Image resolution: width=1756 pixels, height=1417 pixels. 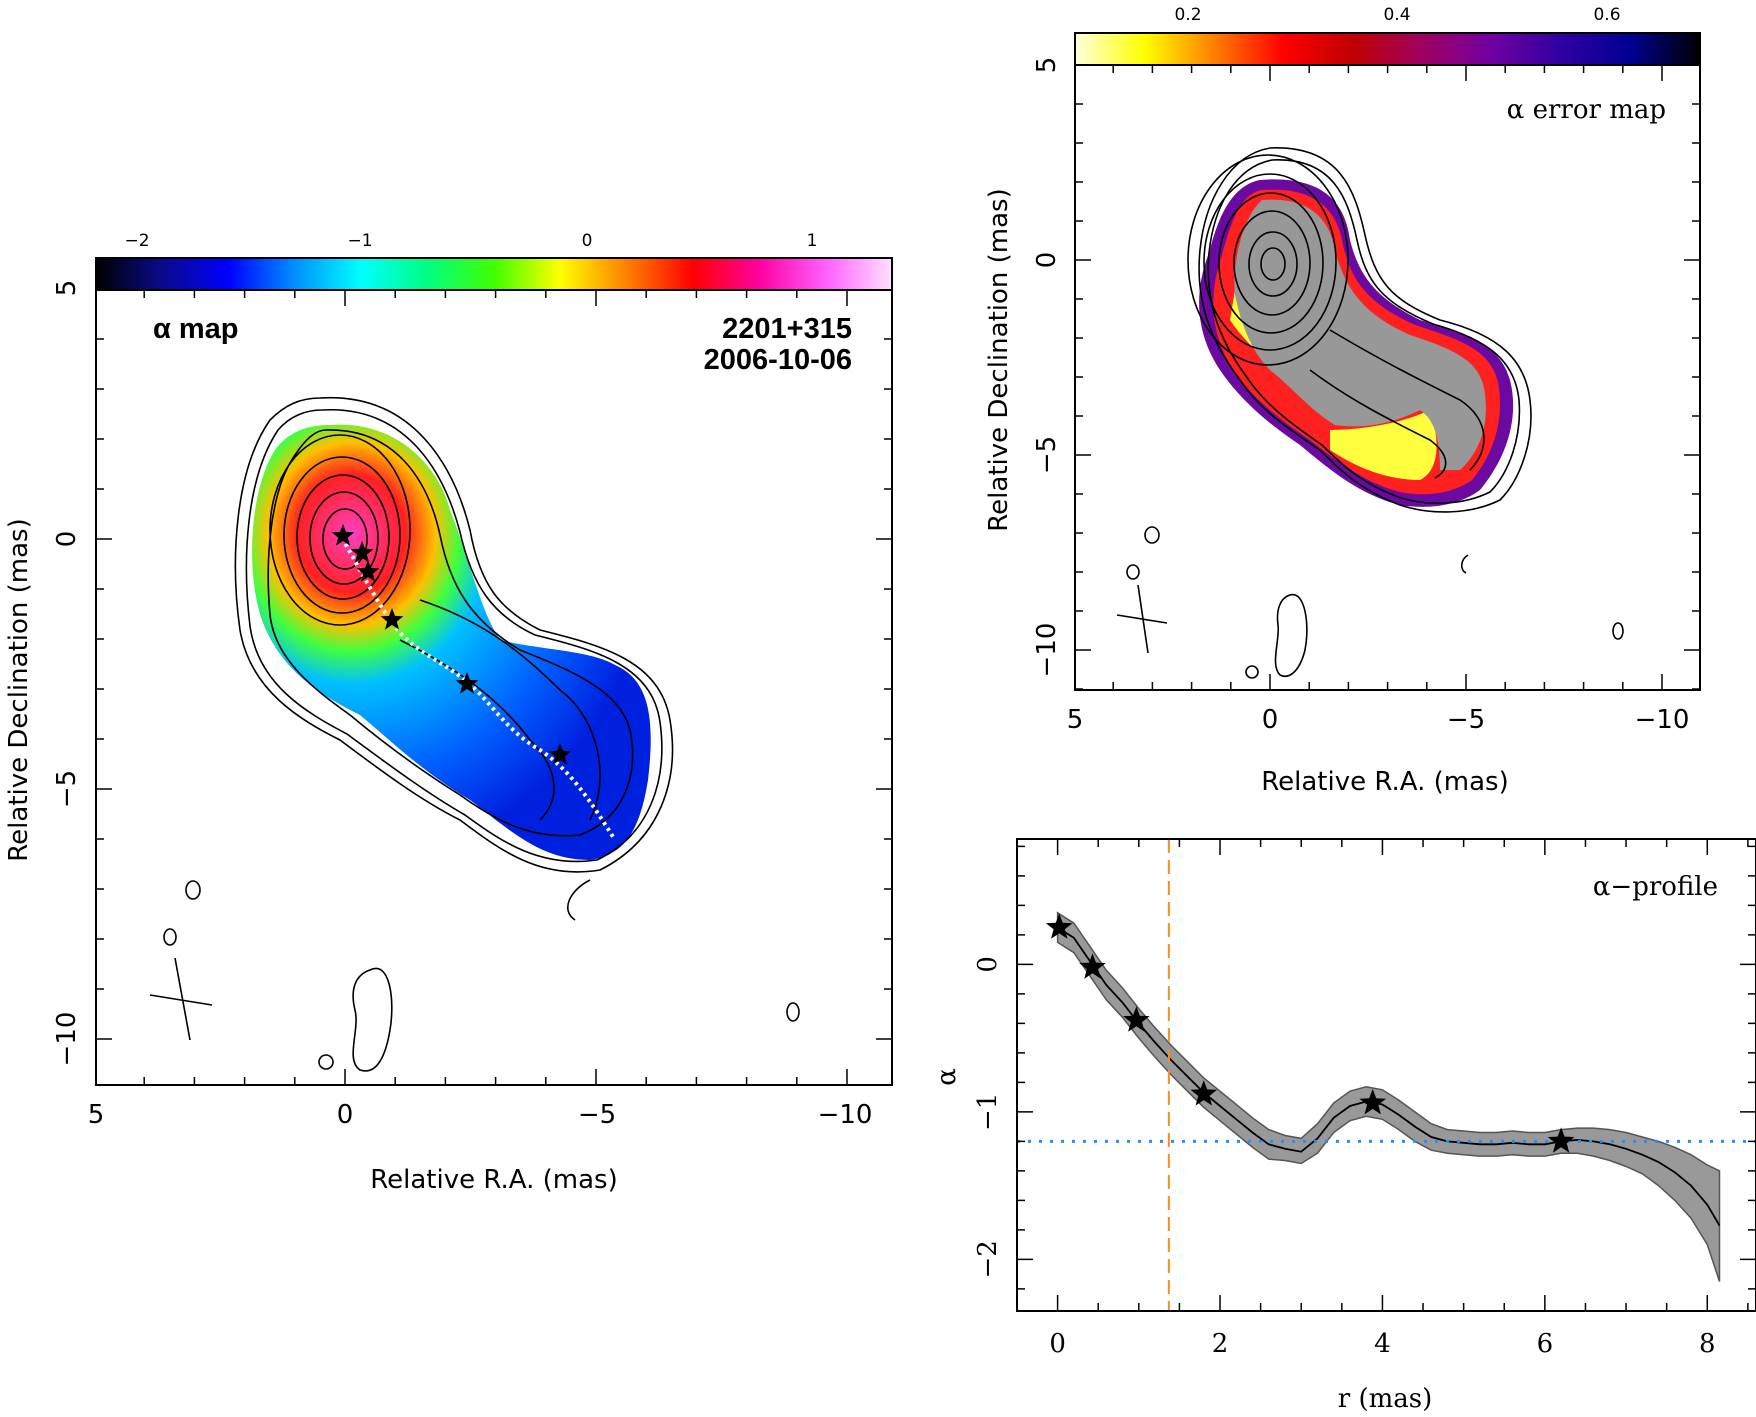 What do you see at coordinates (359, 241) in the screenshot?
I see `alpha-cb-tick: −1` at bounding box center [359, 241].